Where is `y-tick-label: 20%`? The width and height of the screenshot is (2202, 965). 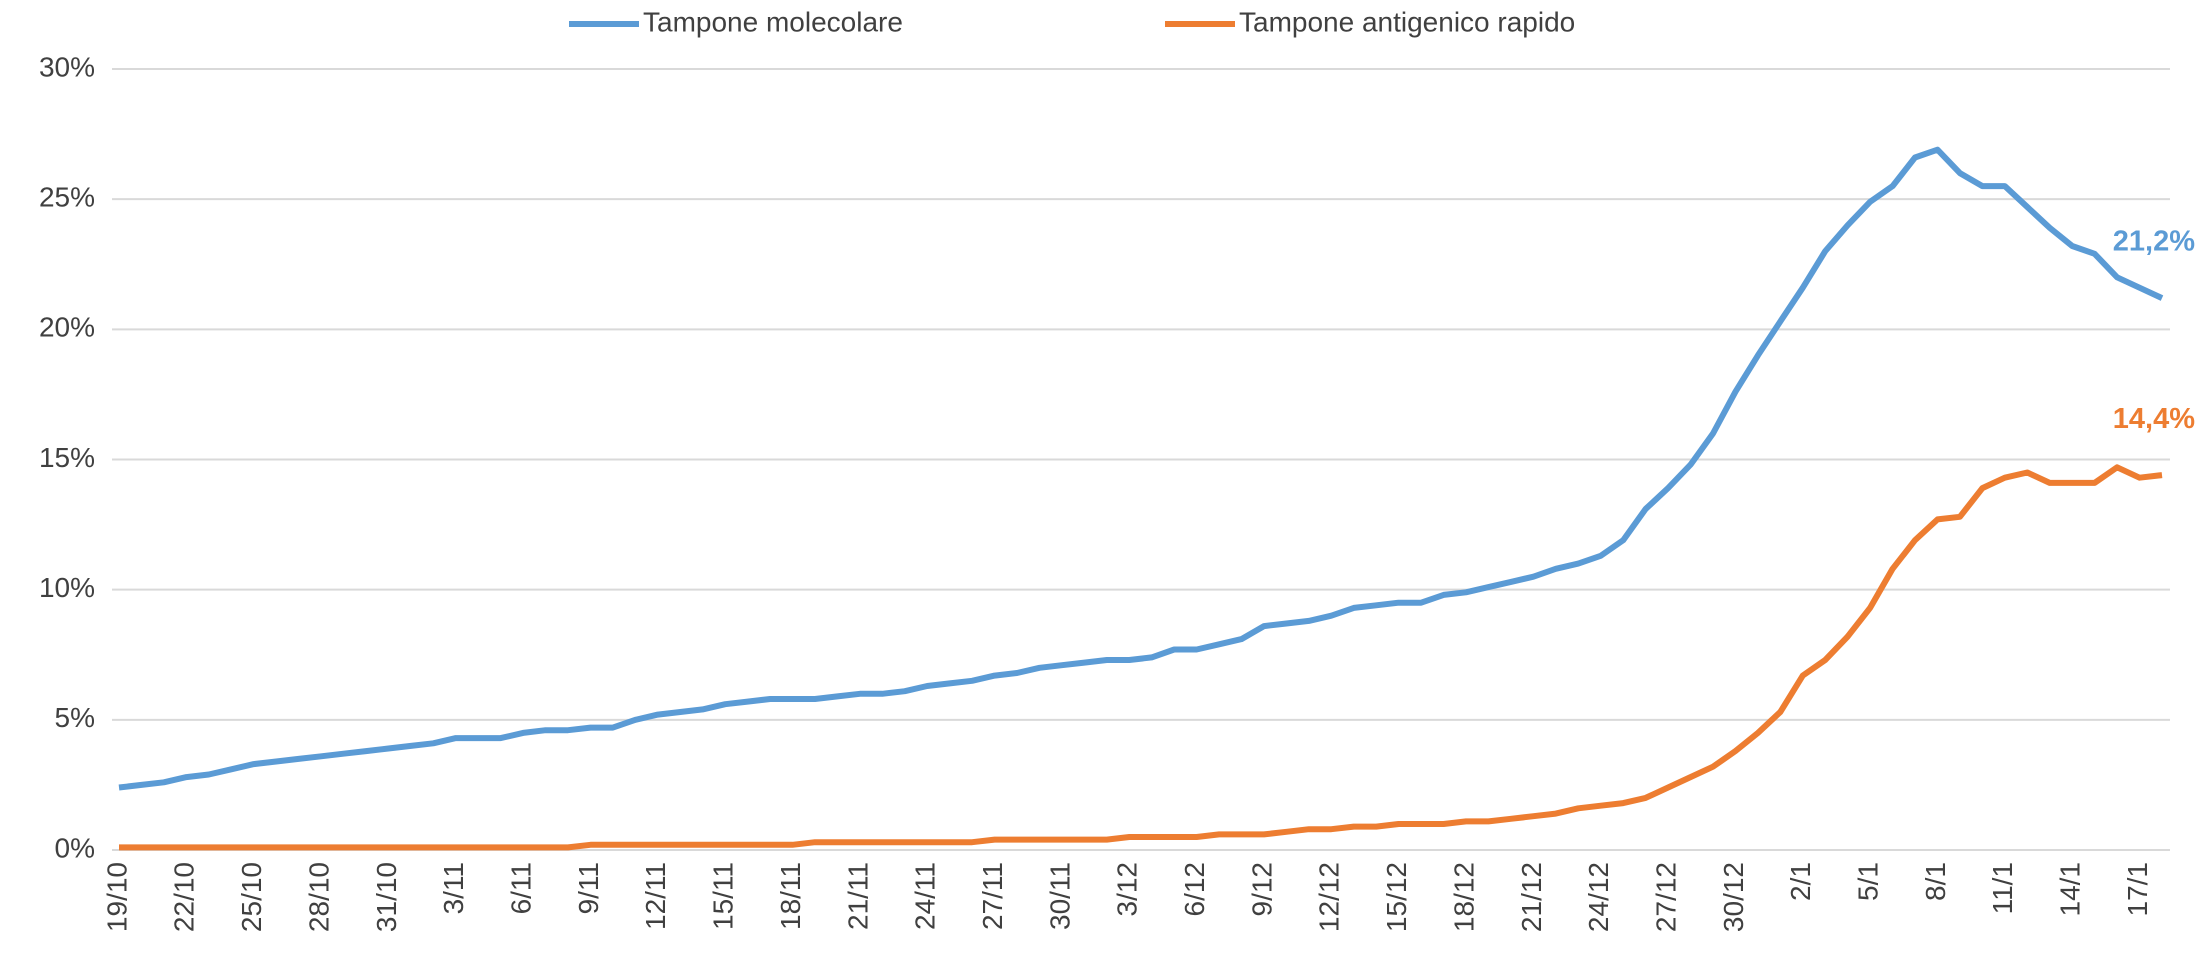
y-tick-label: 20% is located at coordinates (67, 327).